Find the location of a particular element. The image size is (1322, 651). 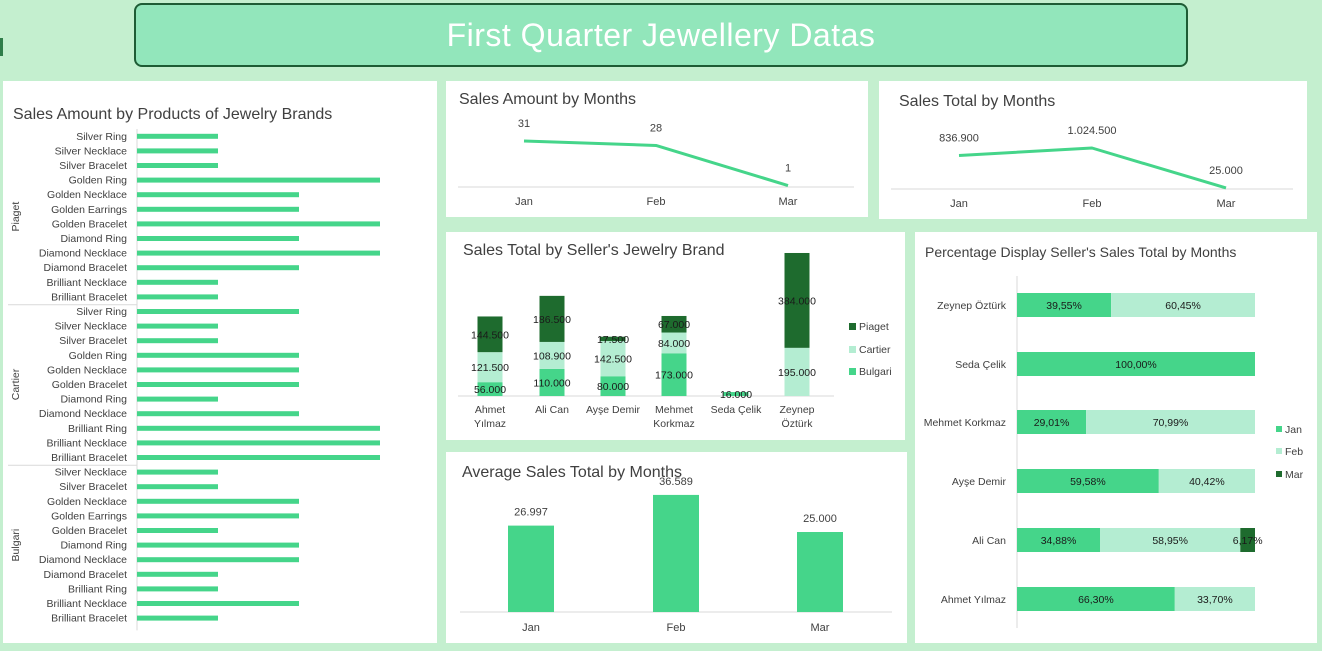

seller-data-label: 110.000 is located at coordinates (551, 383).